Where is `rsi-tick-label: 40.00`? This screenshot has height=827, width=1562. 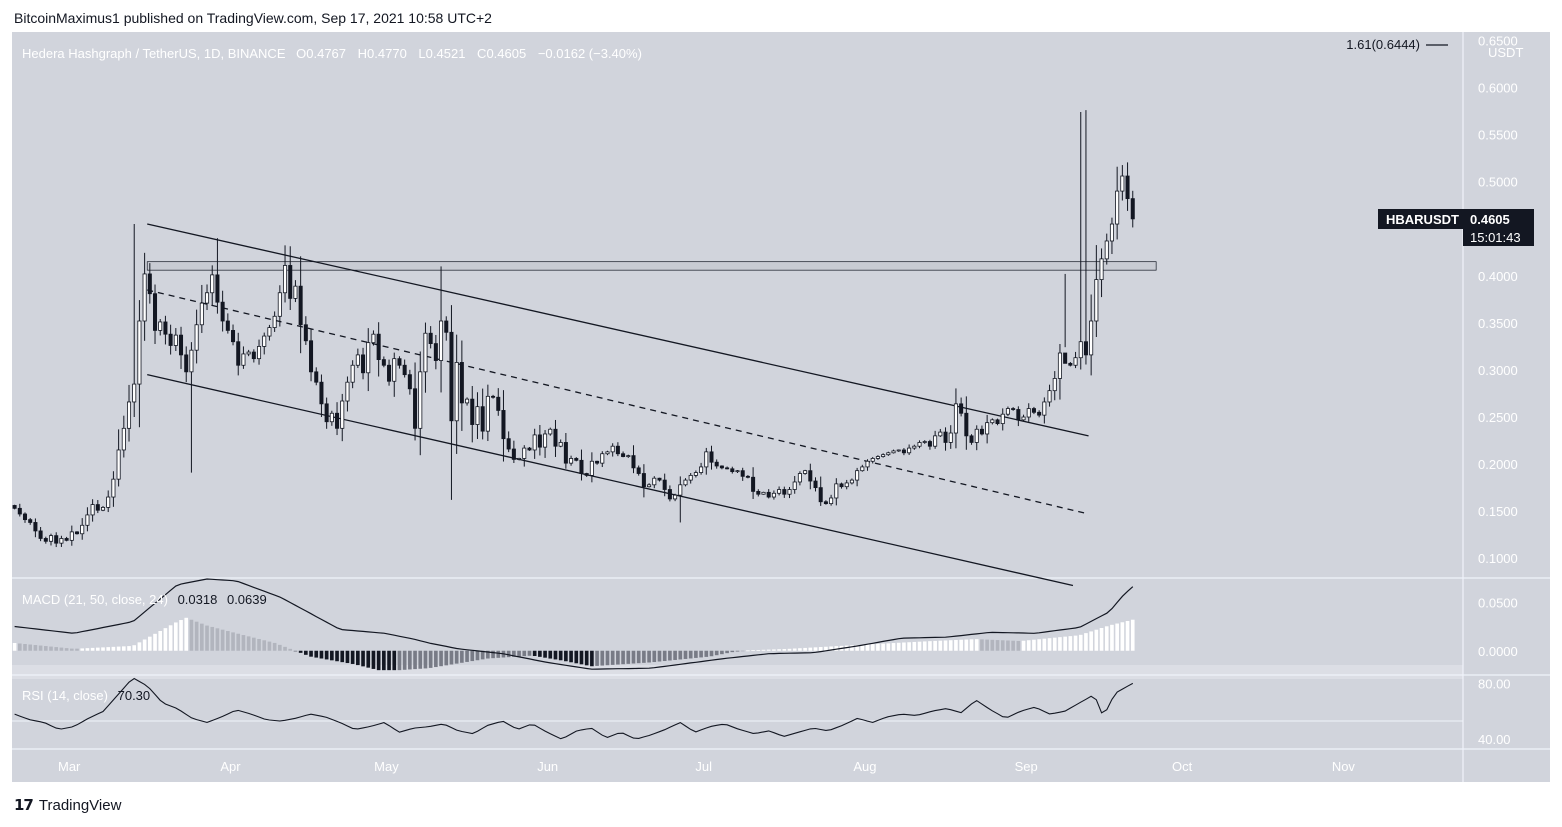
rsi-tick-label: 40.00 is located at coordinates (1494, 739).